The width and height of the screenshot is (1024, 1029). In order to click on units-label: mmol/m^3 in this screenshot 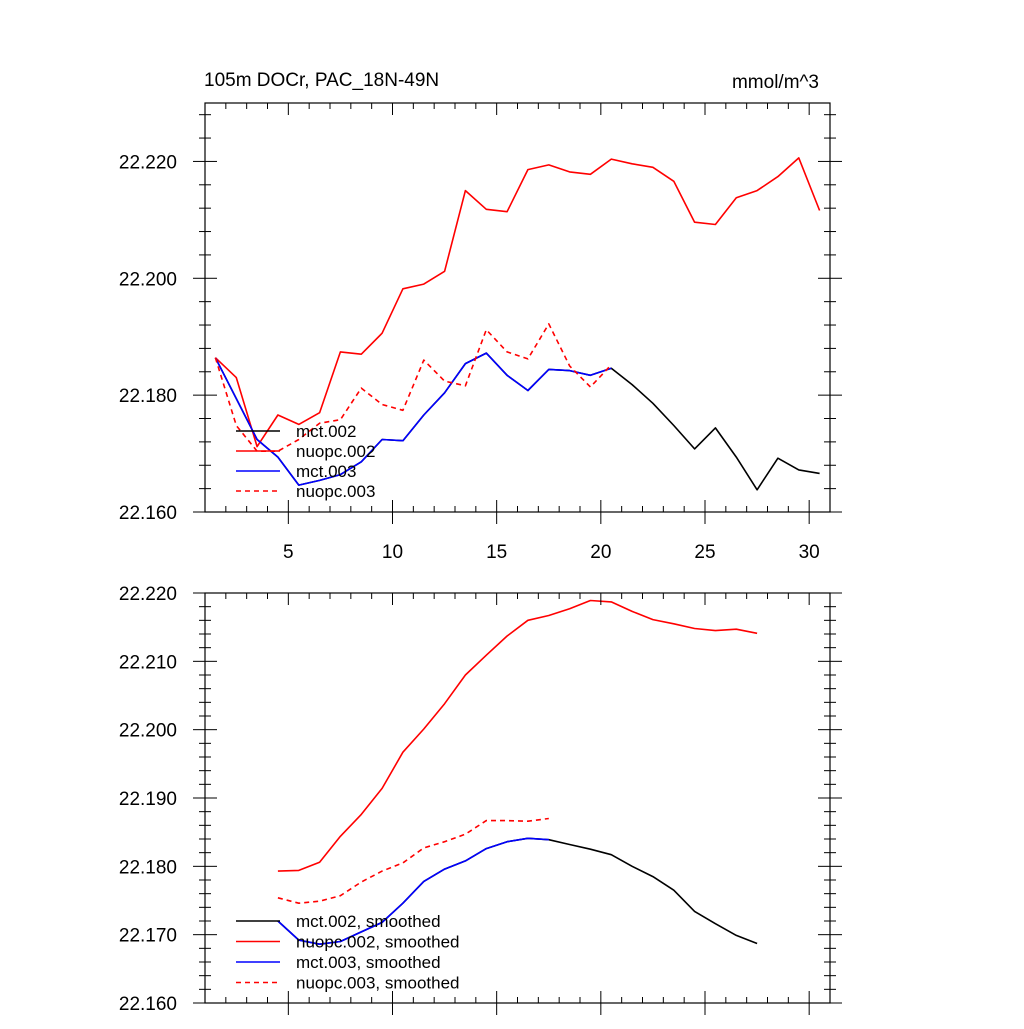, I will do `click(775, 82)`.